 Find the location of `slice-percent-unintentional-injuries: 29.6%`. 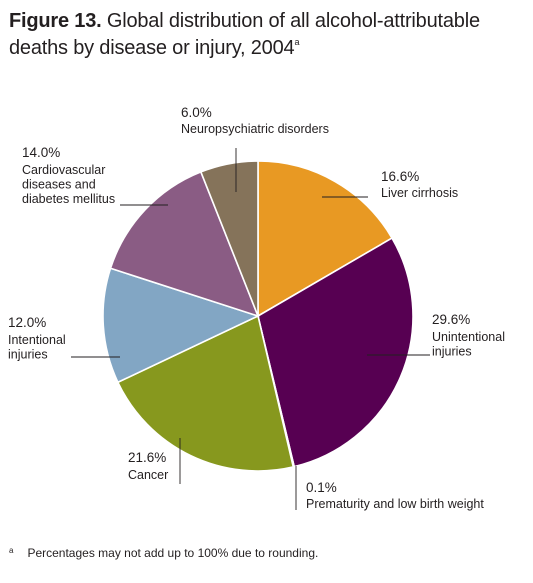

slice-percent-unintentional-injuries: 29.6% is located at coordinates (451, 319).